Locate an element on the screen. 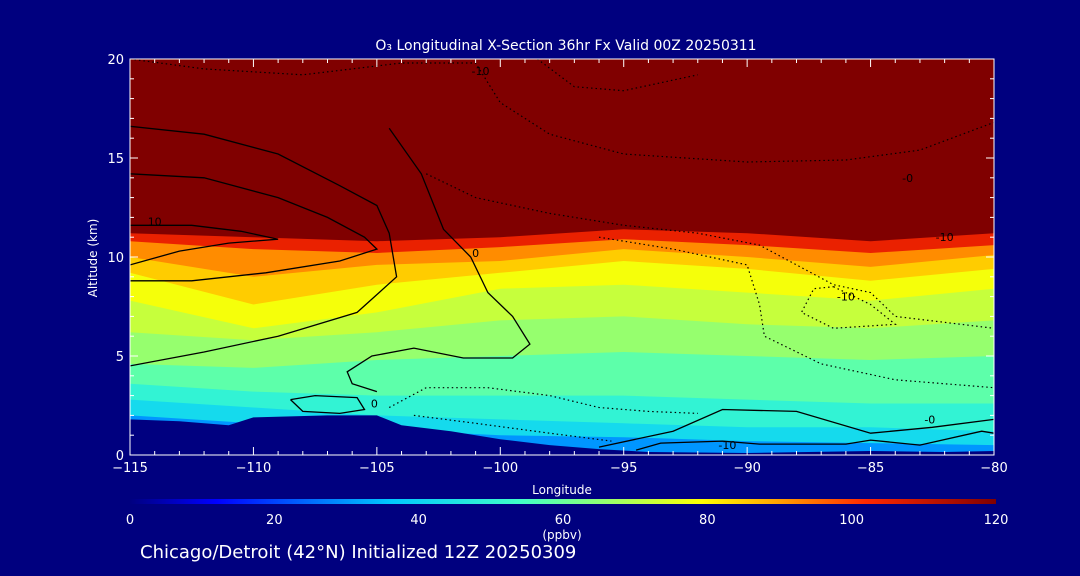  colorbar-tick-label-1: 20 is located at coordinates (274, 520).